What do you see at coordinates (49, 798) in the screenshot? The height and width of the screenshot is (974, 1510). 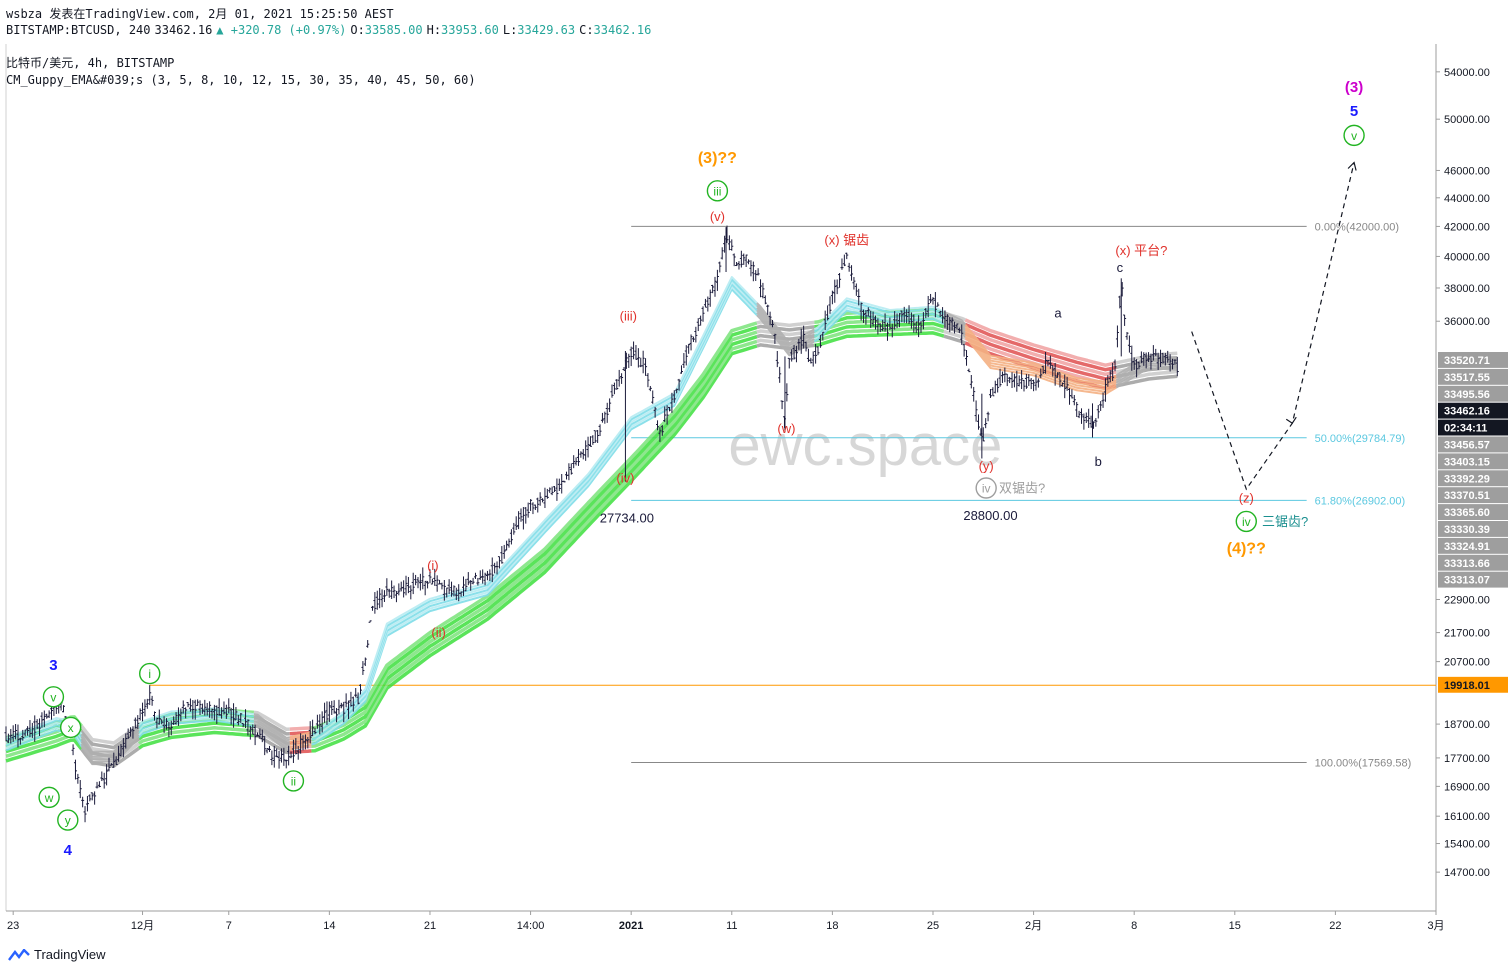 I see `wave-label-3: w` at bounding box center [49, 798].